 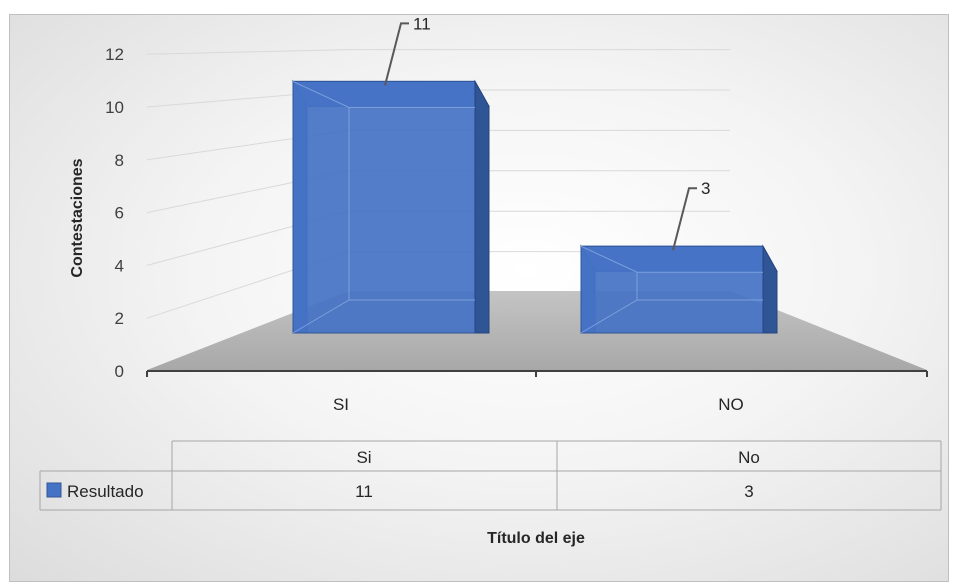 I want to click on table-header-no: No, so click(x=749, y=457).